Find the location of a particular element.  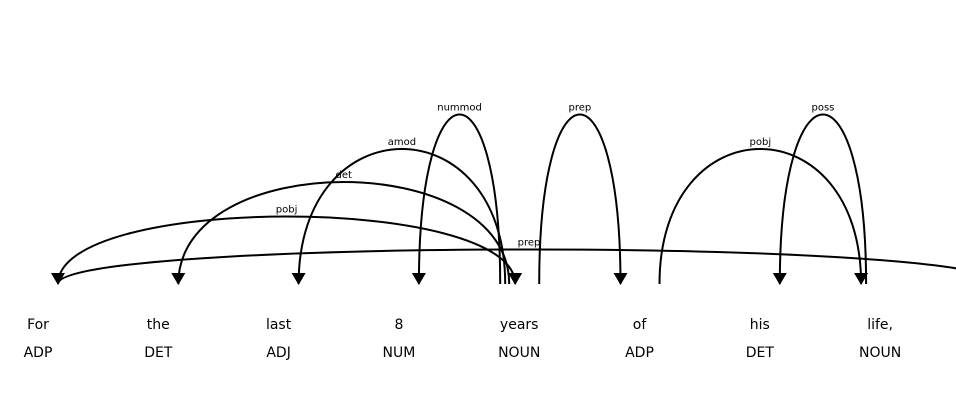

arc-nummod is located at coordinates (459, 199).